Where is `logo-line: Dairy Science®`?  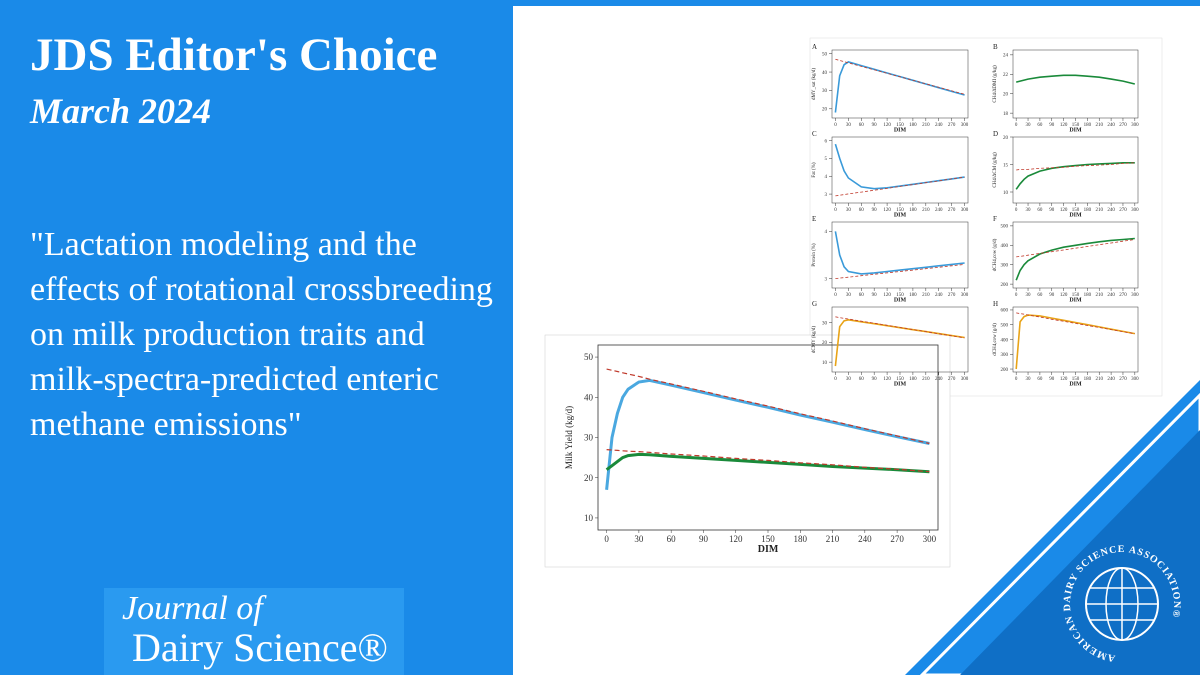
logo-line: Dairy Science® is located at coordinates (260, 647).